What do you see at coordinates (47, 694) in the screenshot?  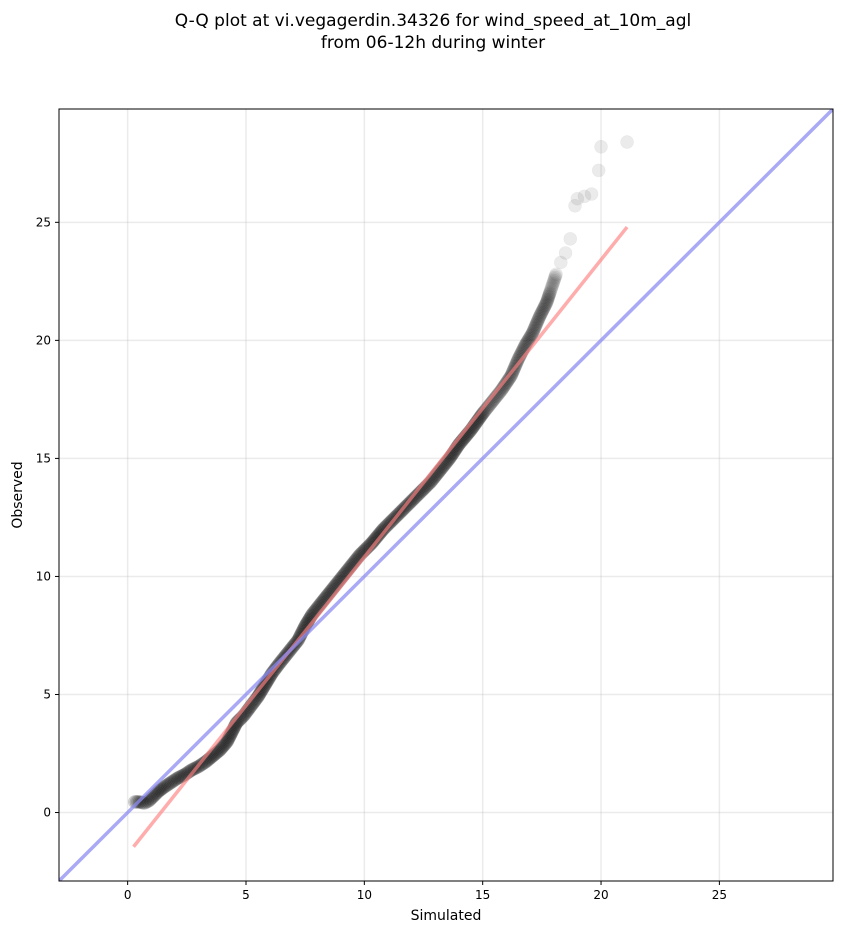 I see `y-tick-label: 5` at bounding box center [47, 694].